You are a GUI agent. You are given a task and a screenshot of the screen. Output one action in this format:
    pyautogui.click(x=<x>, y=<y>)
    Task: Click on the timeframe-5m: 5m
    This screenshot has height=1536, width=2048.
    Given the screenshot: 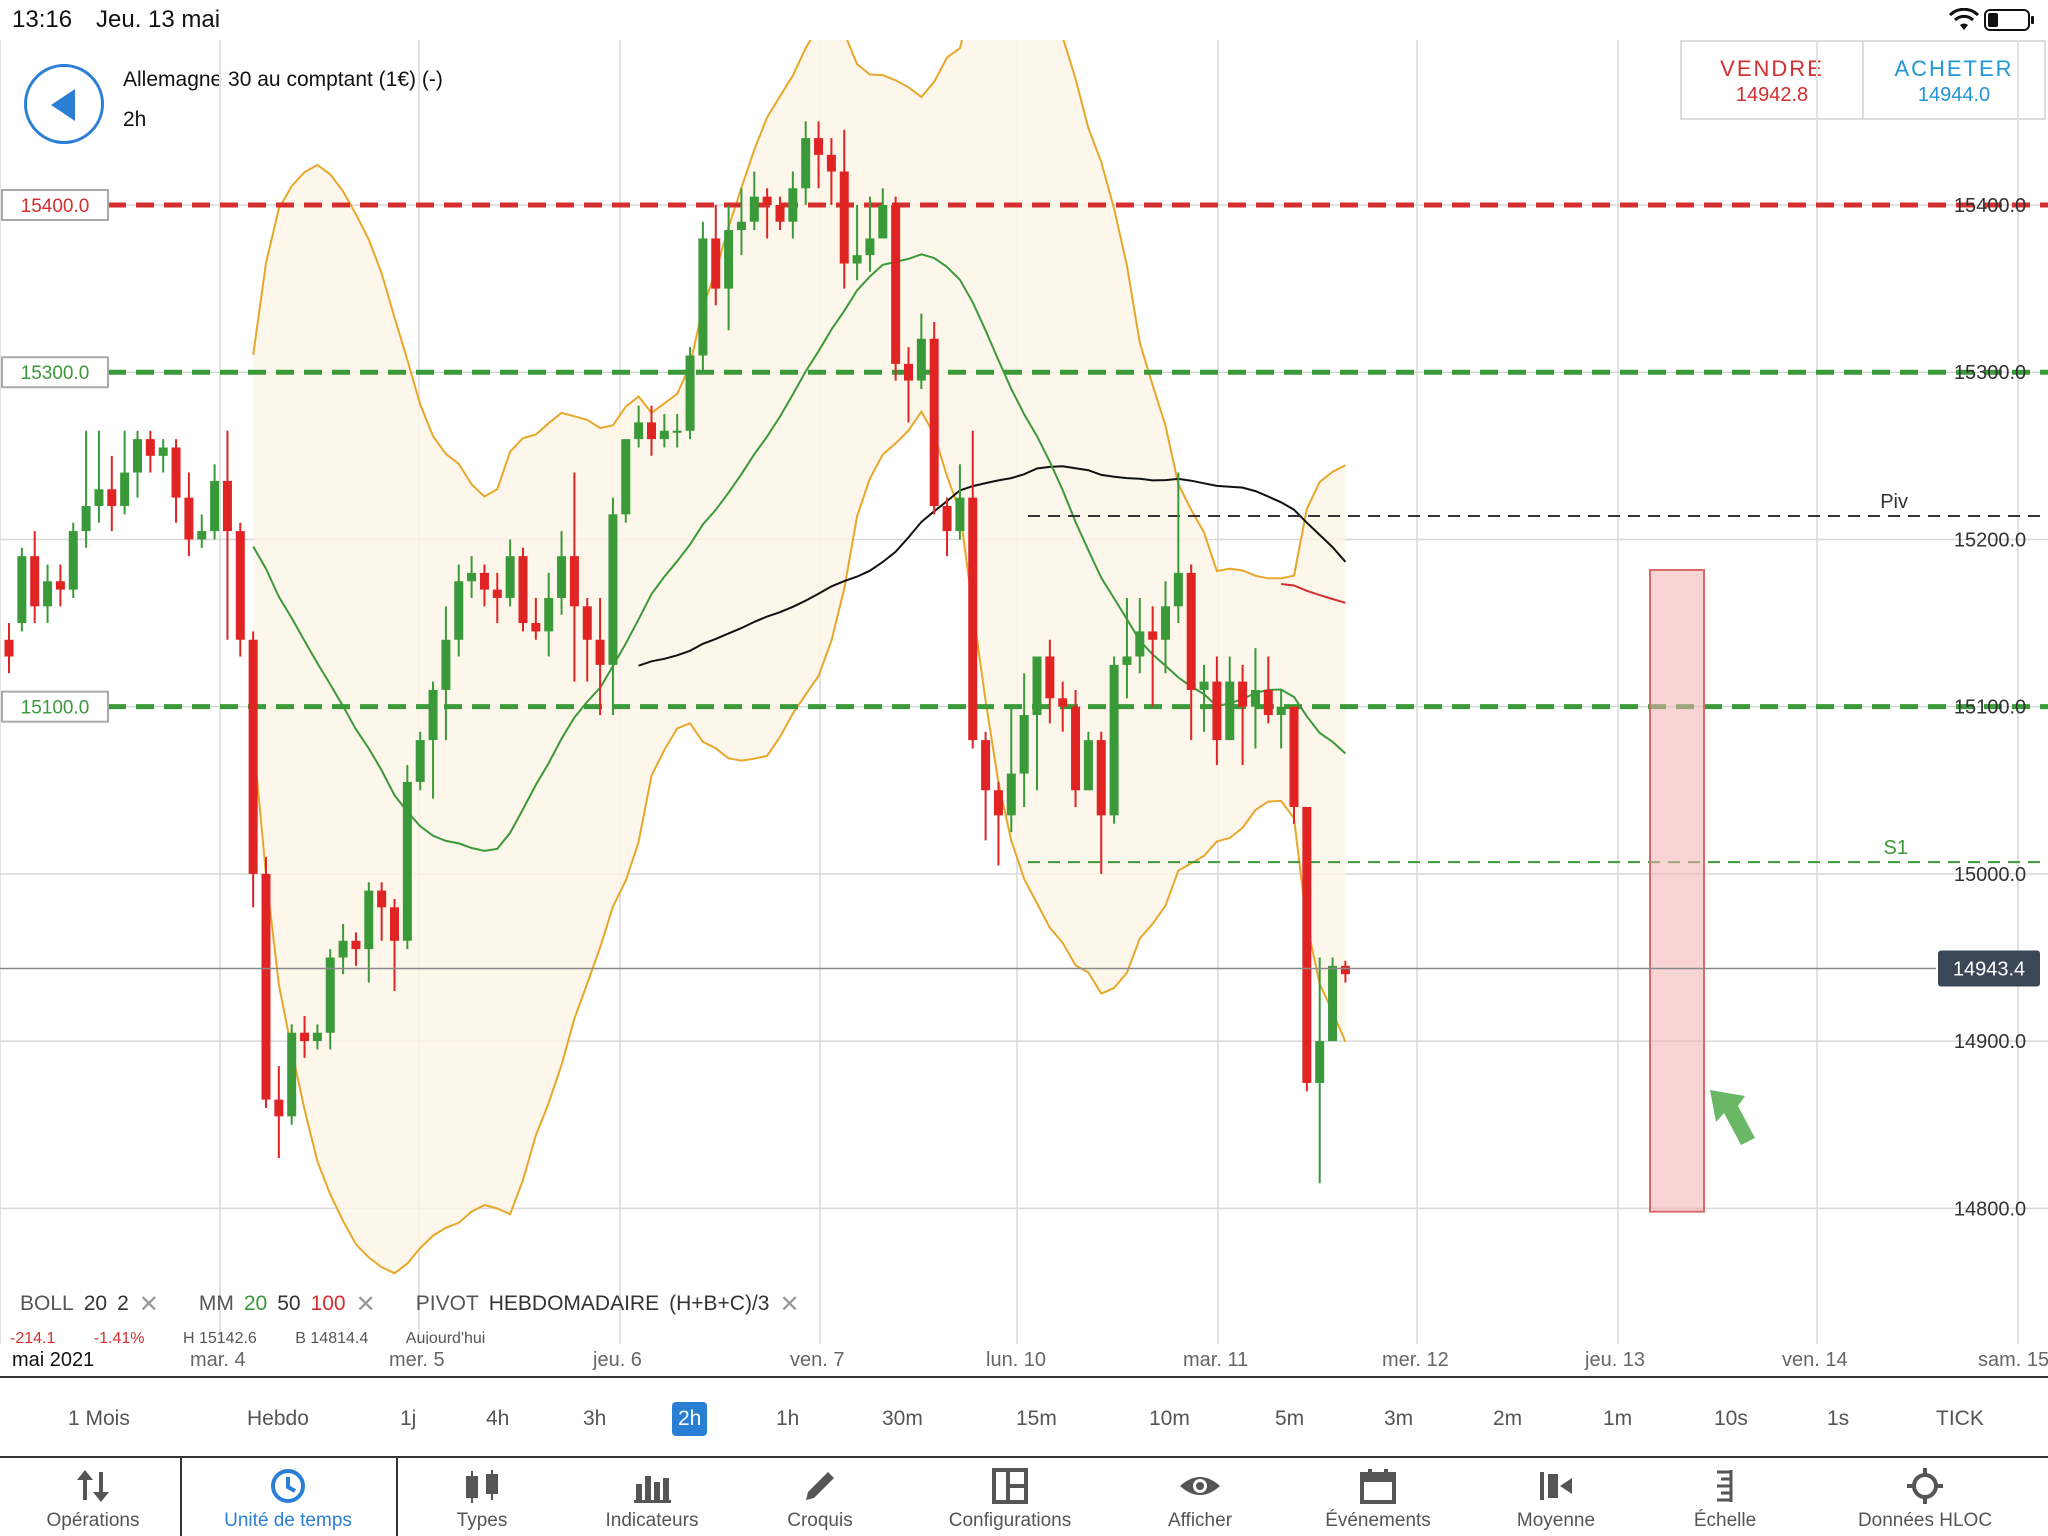 What is the action you would take?
    pyautogui.click(x=1290, y=1418)
    